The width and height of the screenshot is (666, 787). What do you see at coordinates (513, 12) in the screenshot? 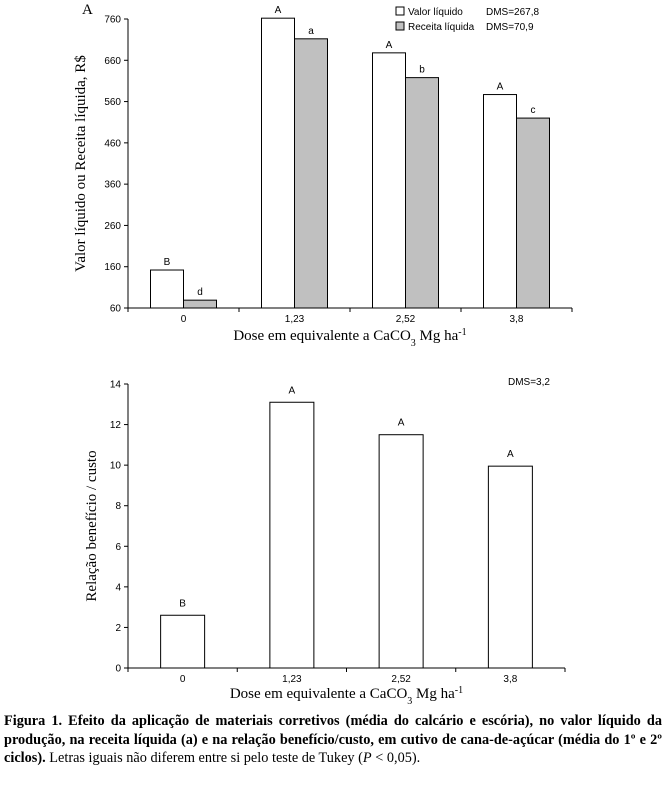
I see `legend-dms: DMS=267,8` at bounding box center [513, 12].